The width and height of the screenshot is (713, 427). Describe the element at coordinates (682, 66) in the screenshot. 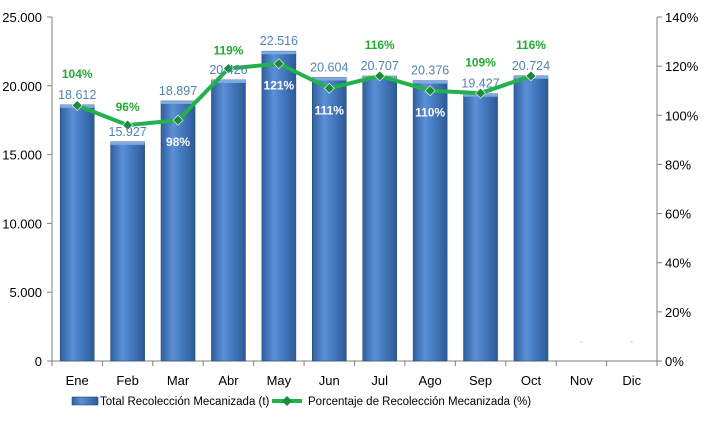

I see `right-tick-label: 120%` at that location.